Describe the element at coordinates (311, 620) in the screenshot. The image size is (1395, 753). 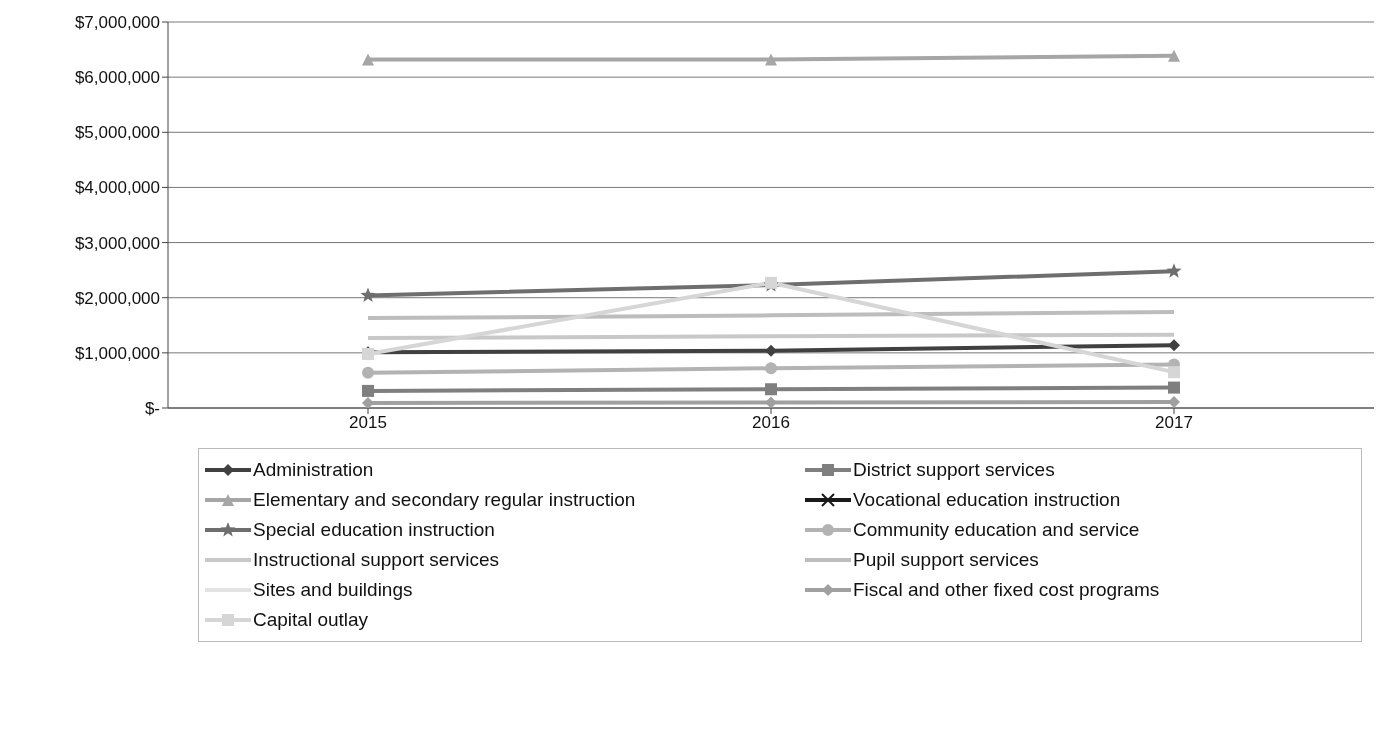
I see `legend-label: Capital outlay` at that location.